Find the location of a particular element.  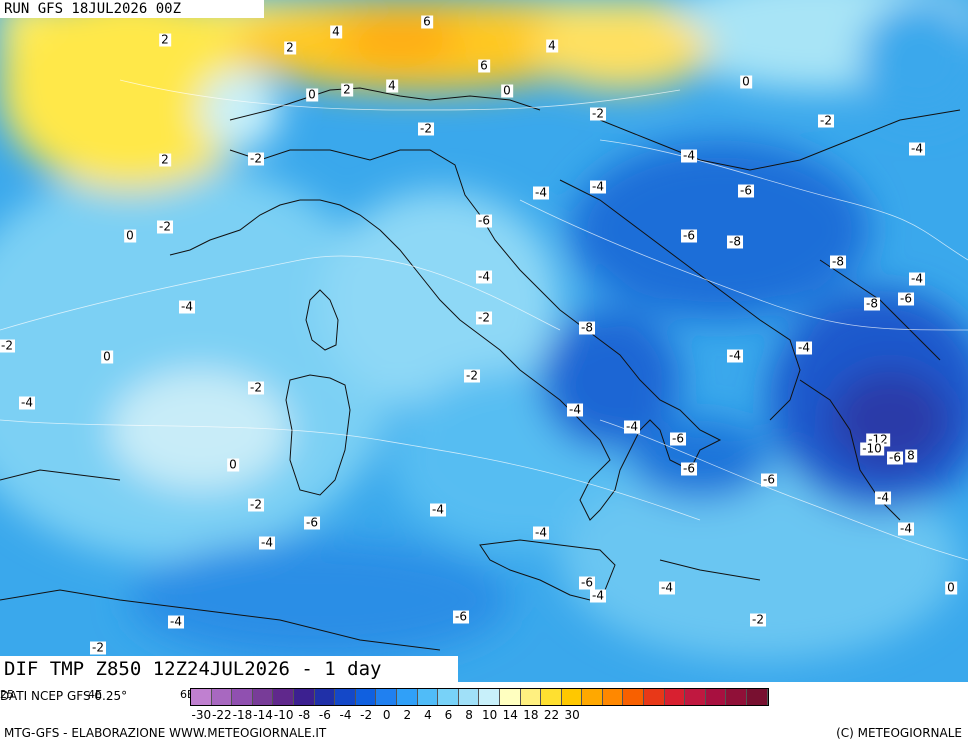

contour-label: 8 is located at coordinates (911, 455).